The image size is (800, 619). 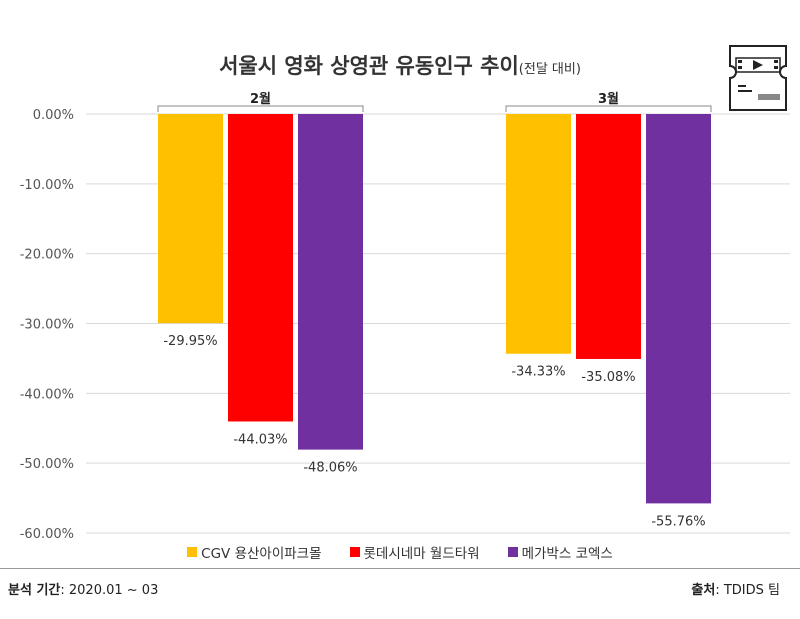 What do you see at coordinates (608, 377) in the screenshot?
I see `data-label: -35.08%` at bounding box center [608, 377].